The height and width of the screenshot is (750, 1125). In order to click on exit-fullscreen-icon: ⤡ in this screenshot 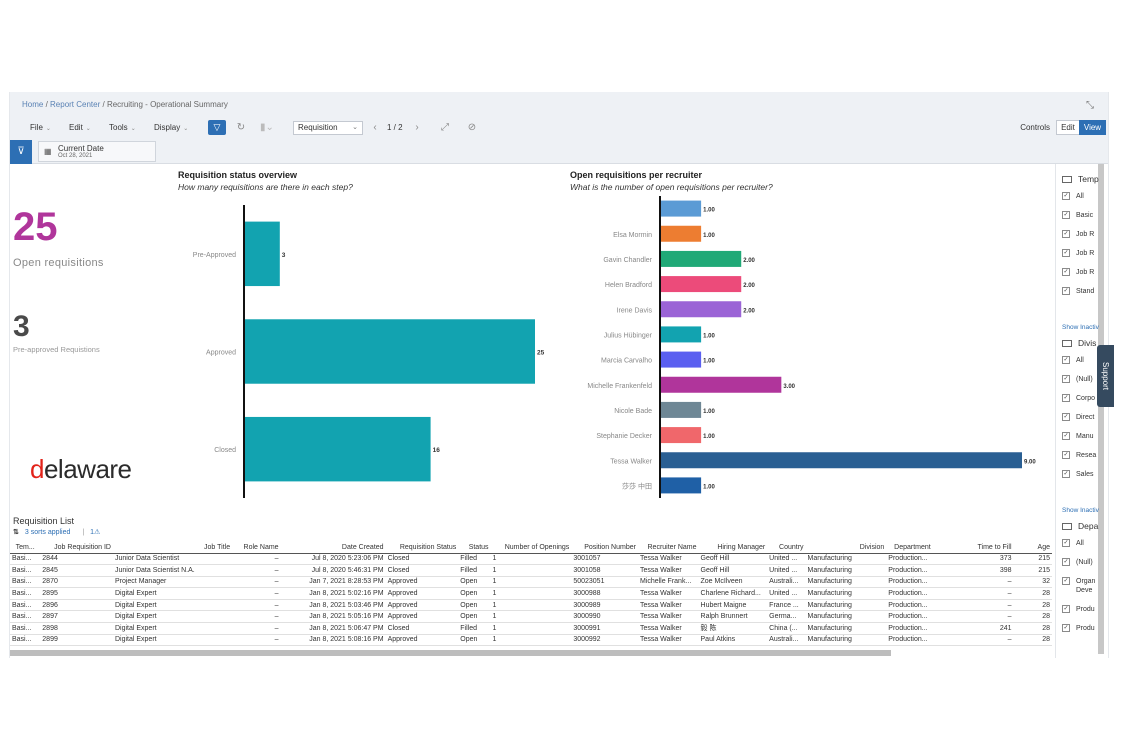, I will do `click(1090, 105)`.